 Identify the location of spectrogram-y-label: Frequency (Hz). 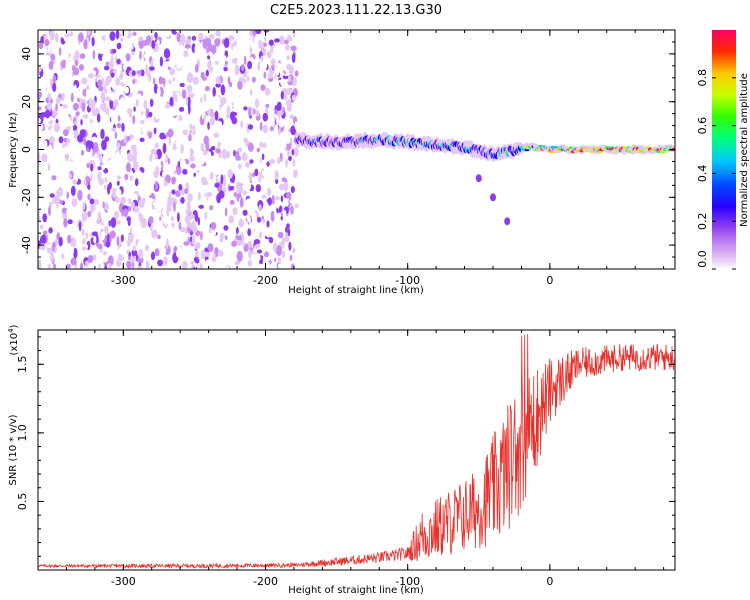
(13, 150).